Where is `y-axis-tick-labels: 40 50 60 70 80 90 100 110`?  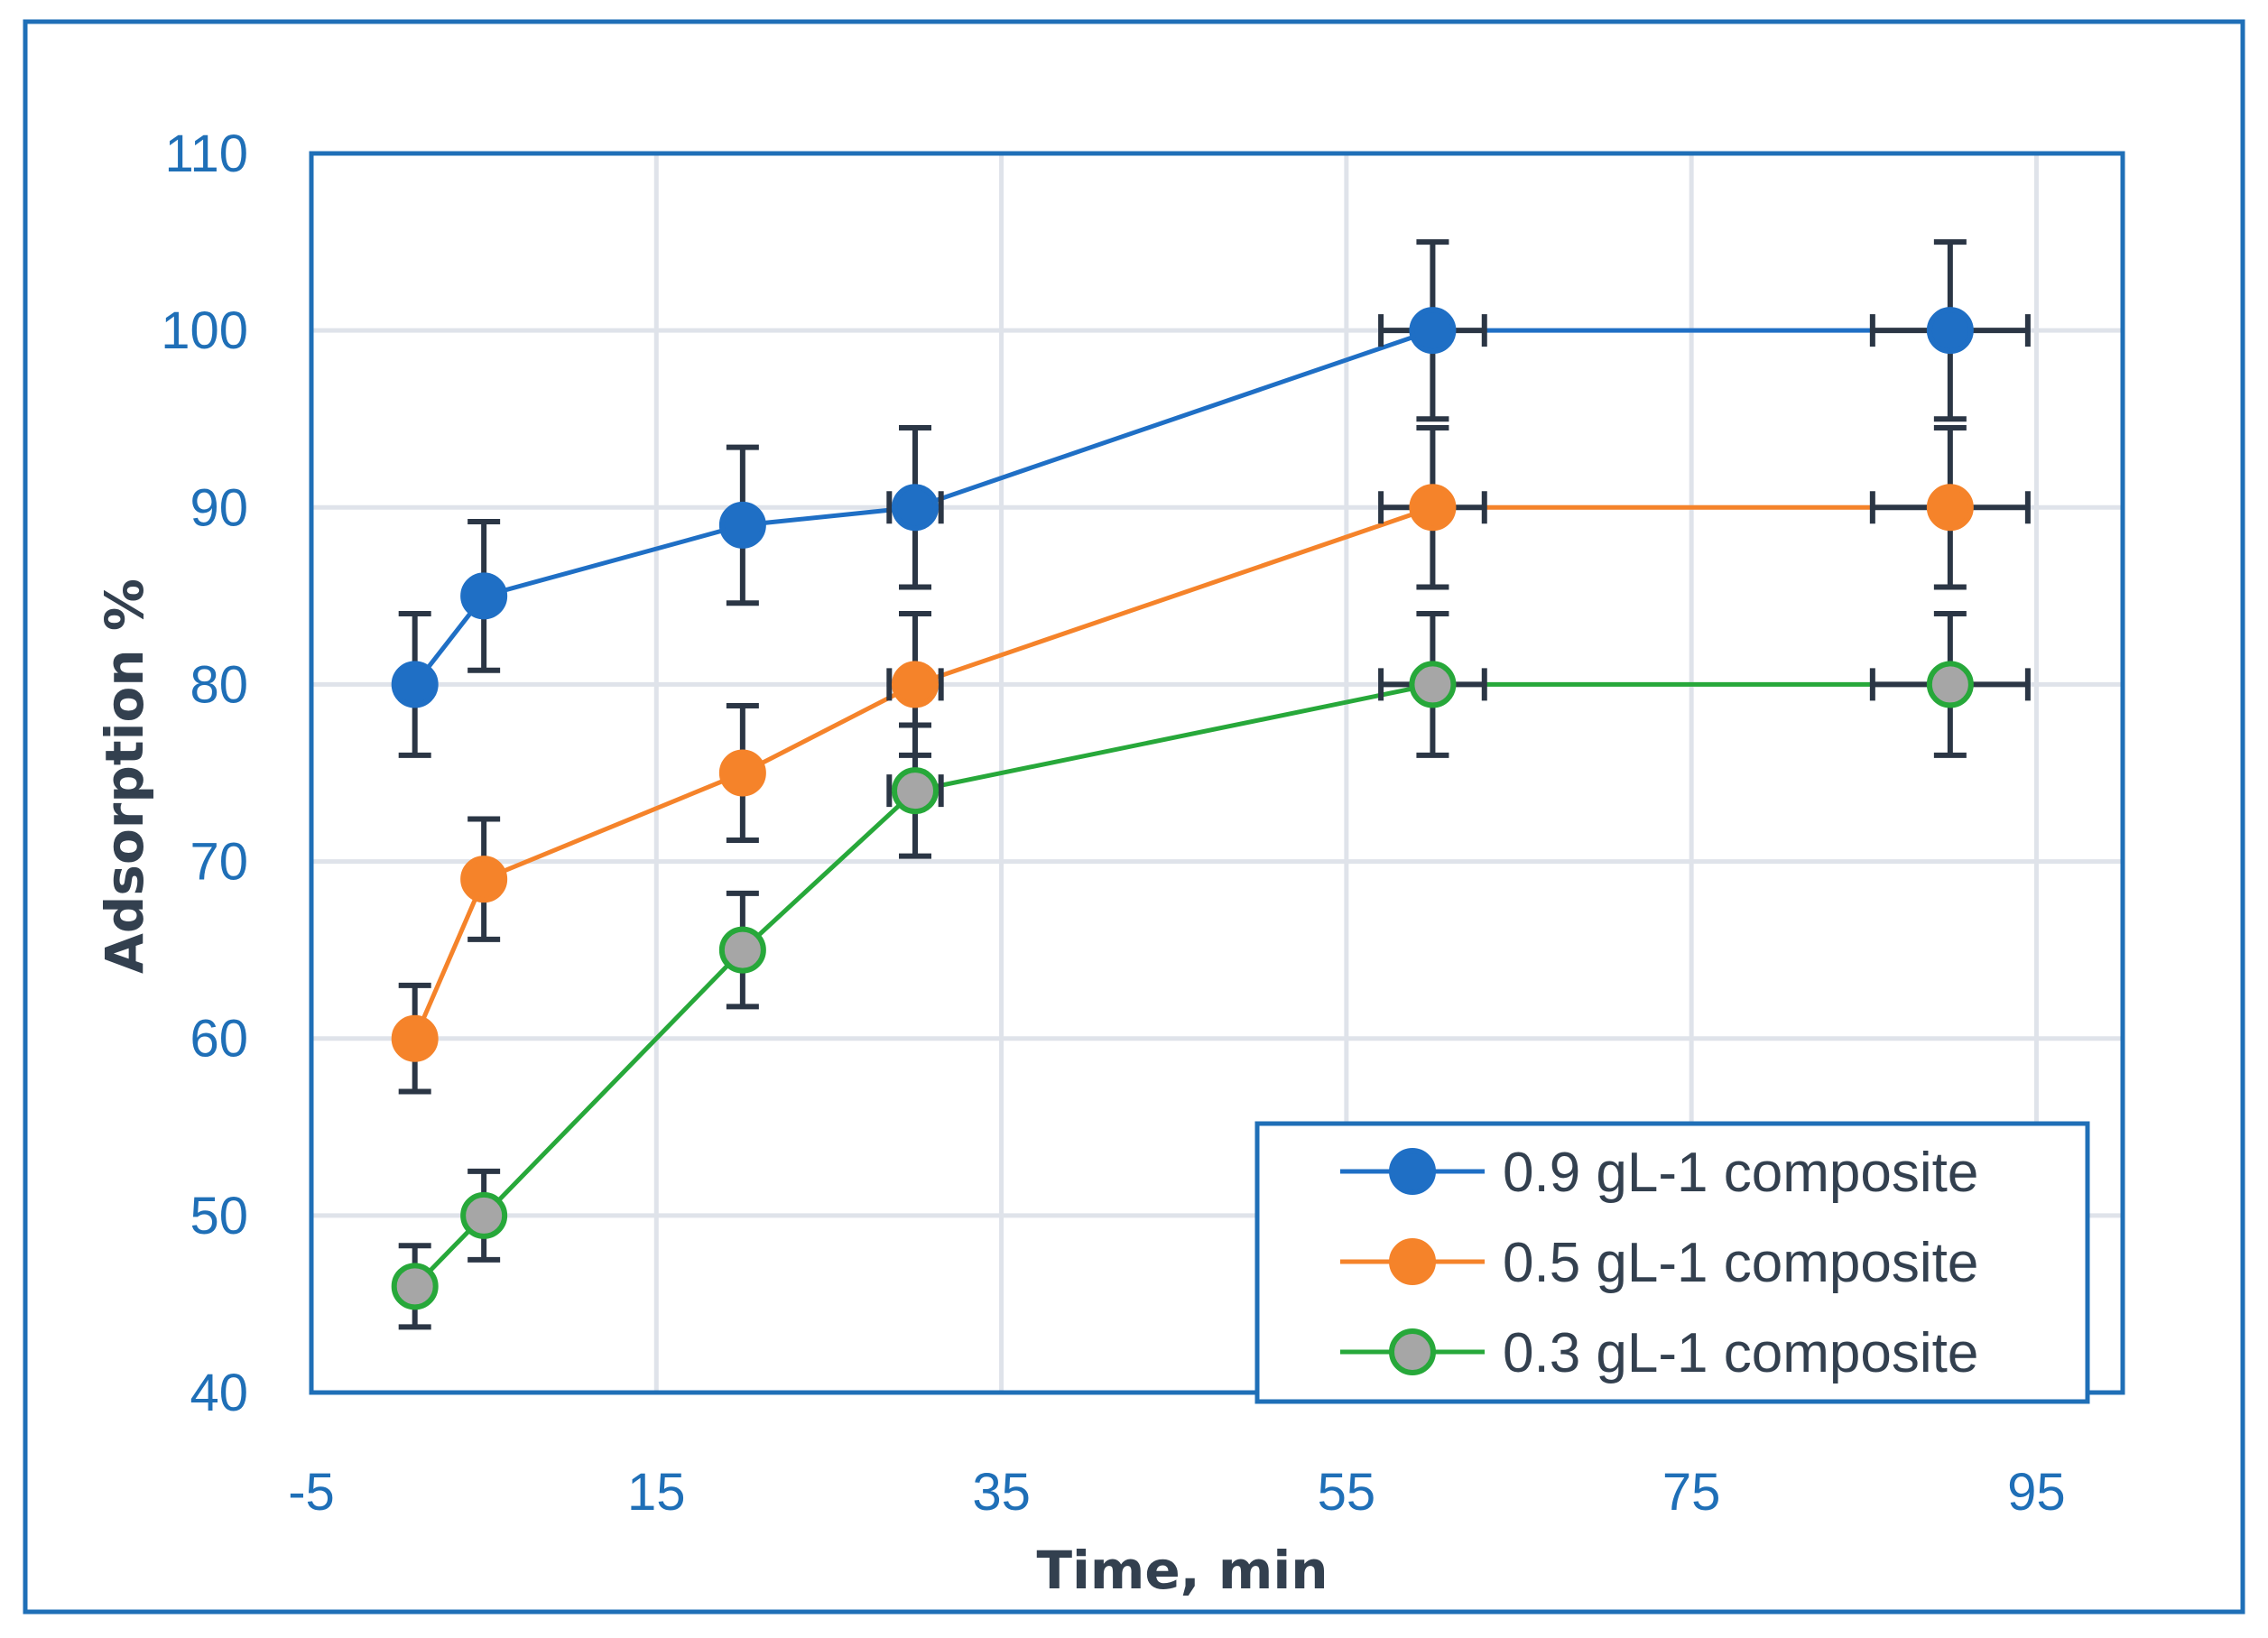 y-axis-tick-labels: 40 50 60 70 80 90 100 110 is located at coordinates (204, 773).